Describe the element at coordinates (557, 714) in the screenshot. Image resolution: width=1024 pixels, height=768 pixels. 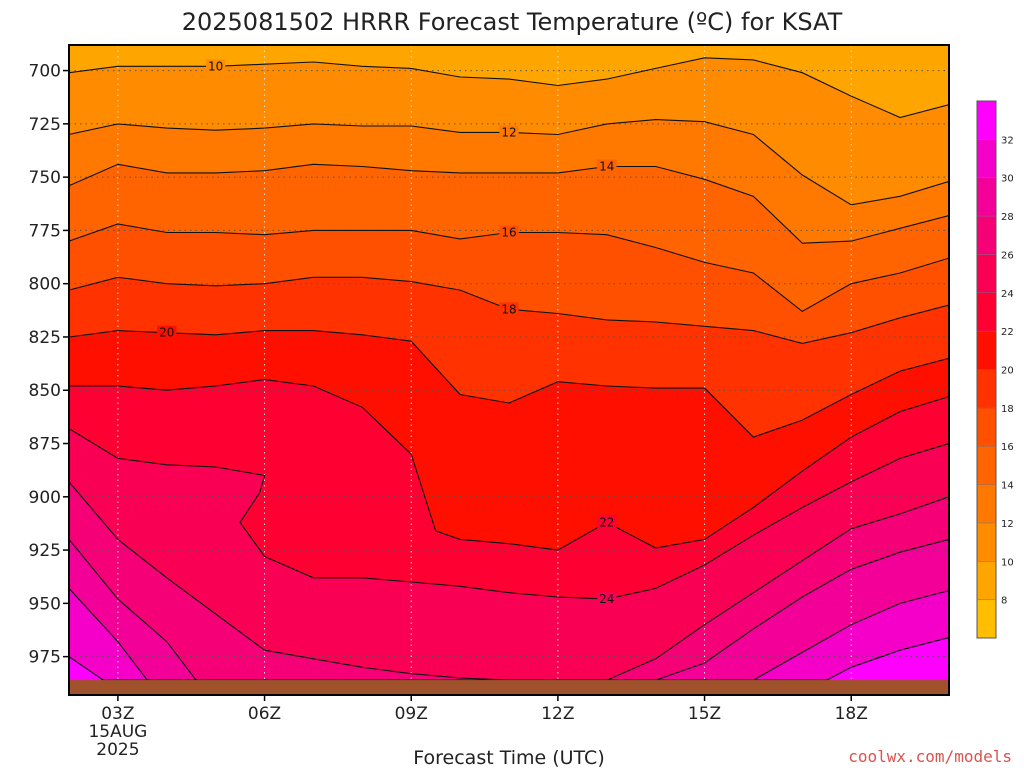
I see `x-tick-12Z: 12Z` at that location.